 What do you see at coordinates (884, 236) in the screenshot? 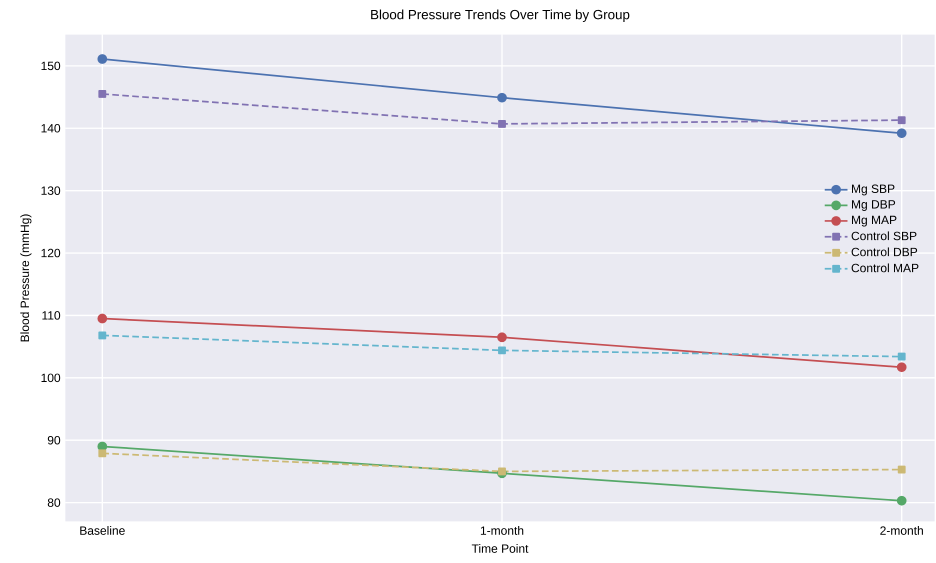
I see `legend-label: Control SBP` at bounding box center [884, 236].